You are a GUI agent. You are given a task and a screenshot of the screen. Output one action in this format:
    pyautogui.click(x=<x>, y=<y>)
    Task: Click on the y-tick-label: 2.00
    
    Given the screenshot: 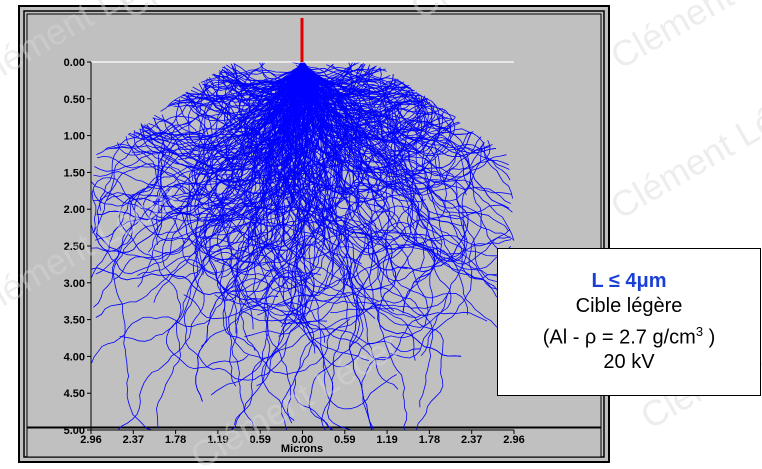 What is the action you would take?
    pyautogui.click(x=74, y=210)
    